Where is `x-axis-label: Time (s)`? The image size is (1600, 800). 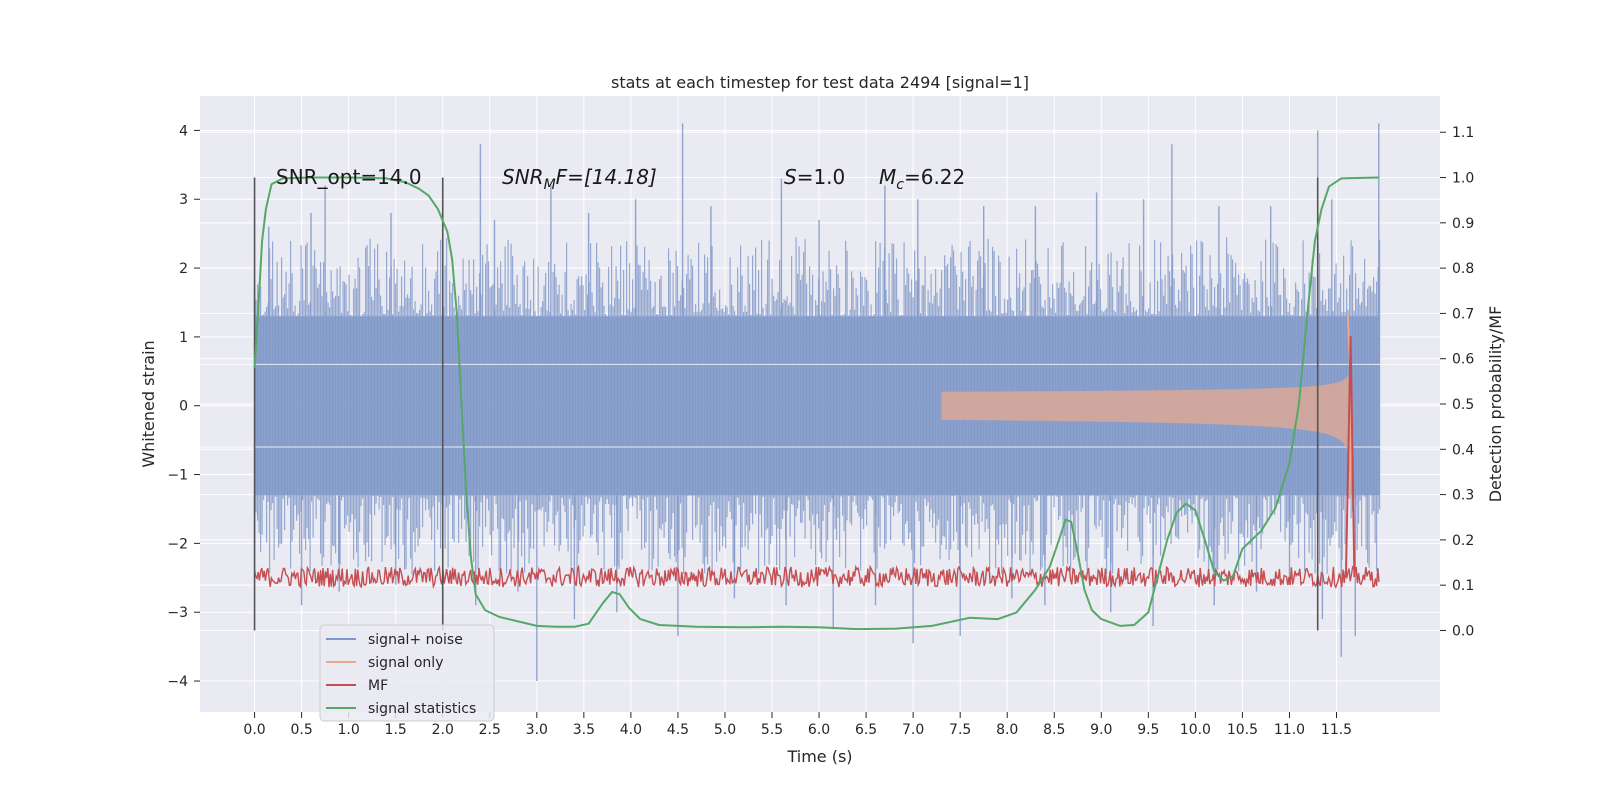 x-axis-label: Time (s) is located at coordinates (819, 756).